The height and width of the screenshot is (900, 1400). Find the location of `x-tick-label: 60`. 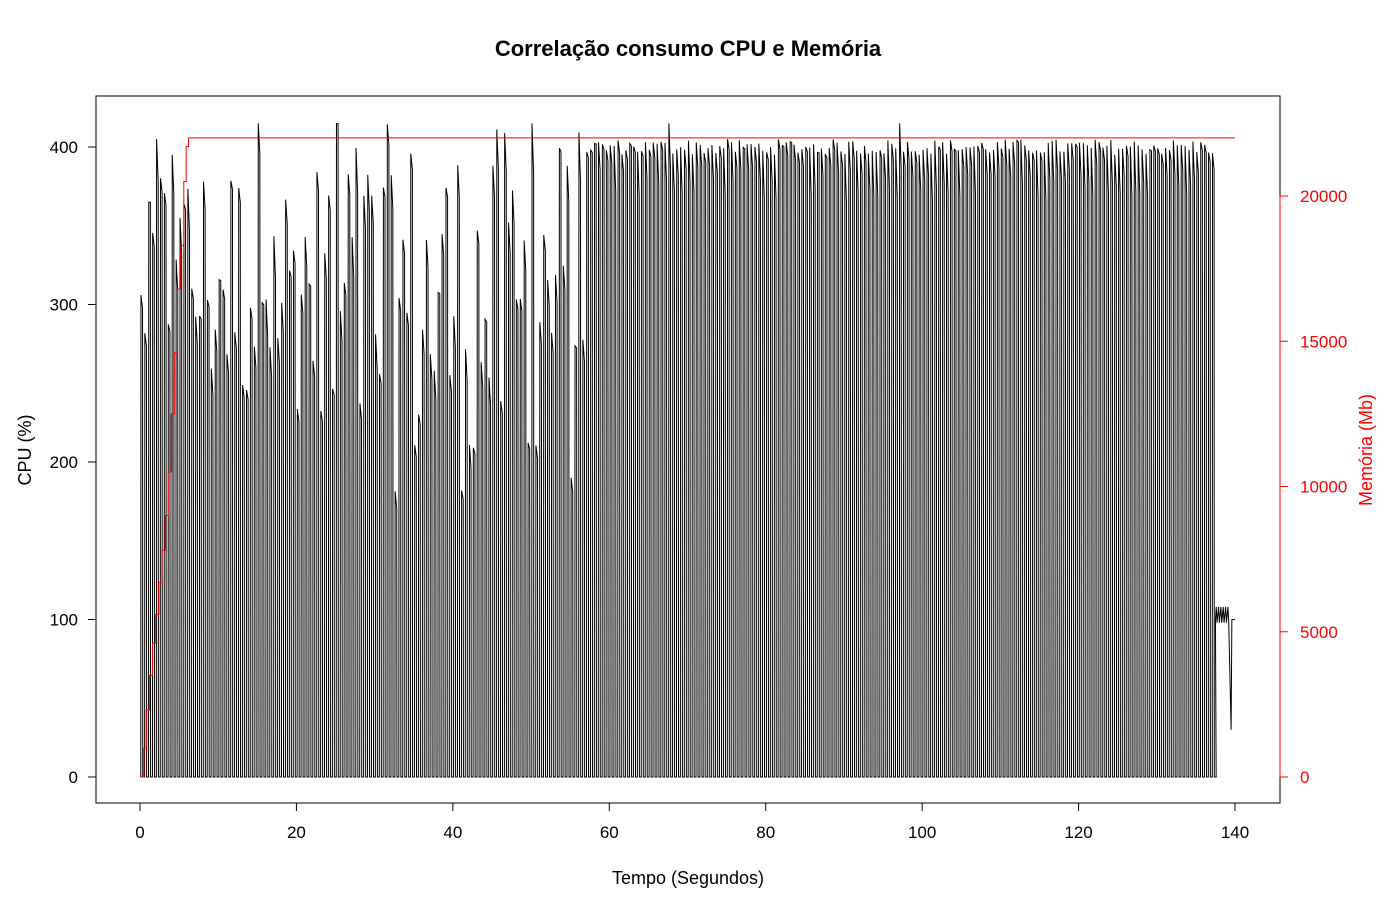

x-tick-label: 60 is located at coordinates (609, 832).